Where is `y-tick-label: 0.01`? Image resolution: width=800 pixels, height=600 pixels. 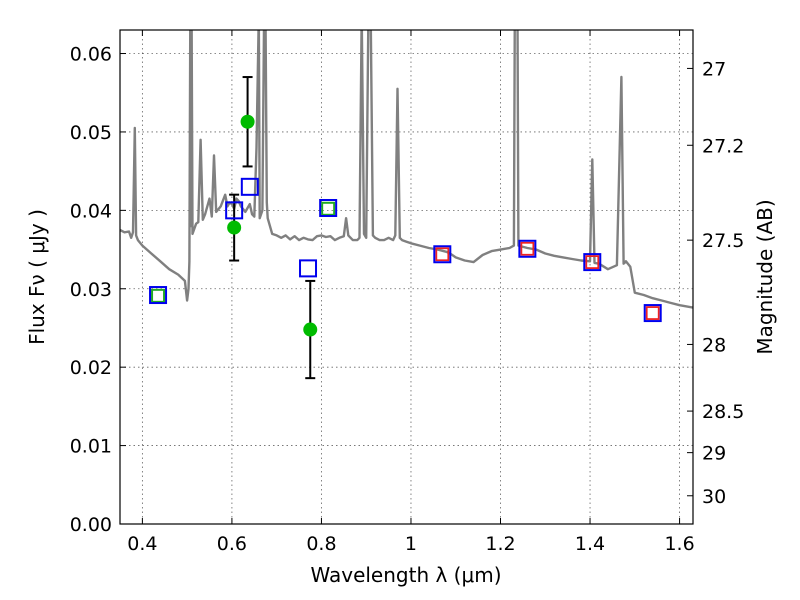
y-tick-label: 0.01 is located at coordinates (91, 447).